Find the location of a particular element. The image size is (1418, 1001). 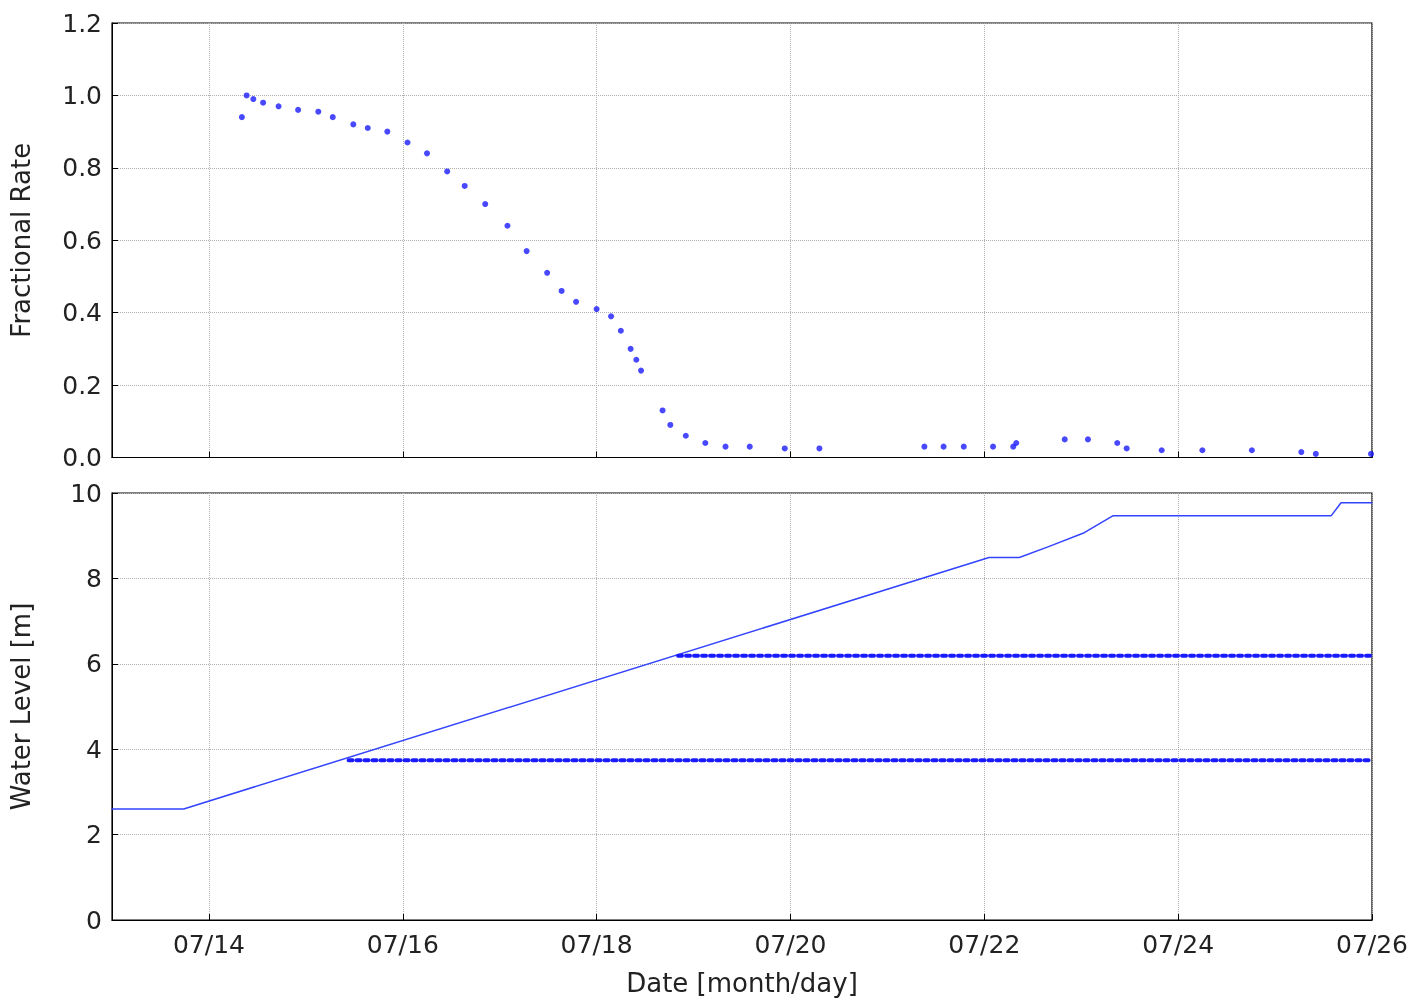

x-tick-label: 07/20 is located at coordinates (790, 944).